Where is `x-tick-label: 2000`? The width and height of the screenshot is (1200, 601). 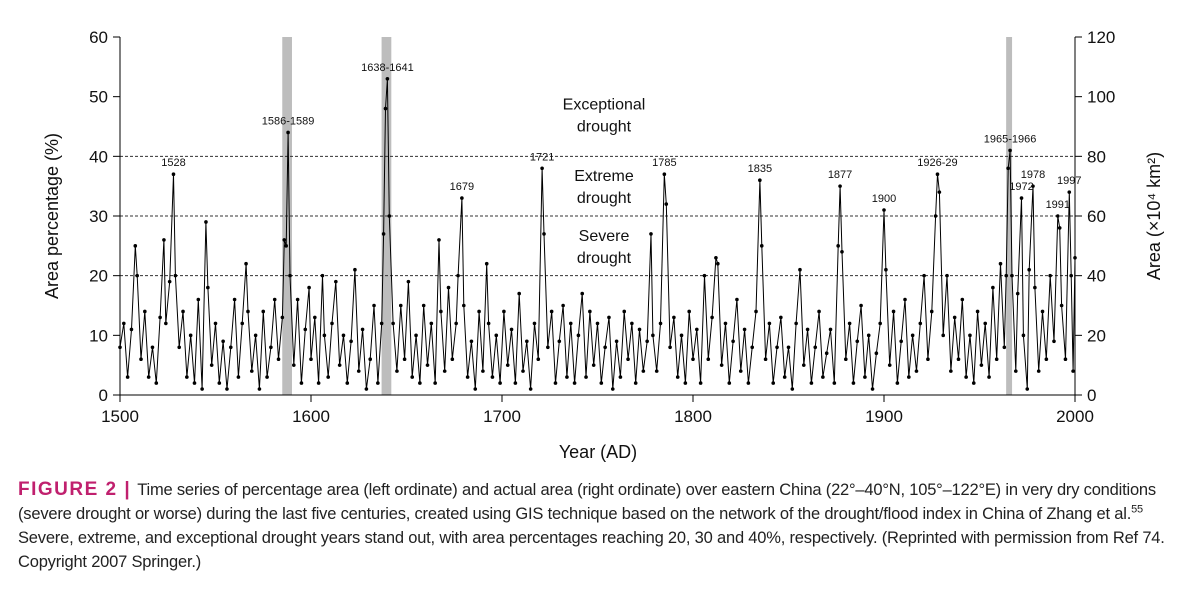
x-tick-label: 2000 is located at coordinates (1075, 416).